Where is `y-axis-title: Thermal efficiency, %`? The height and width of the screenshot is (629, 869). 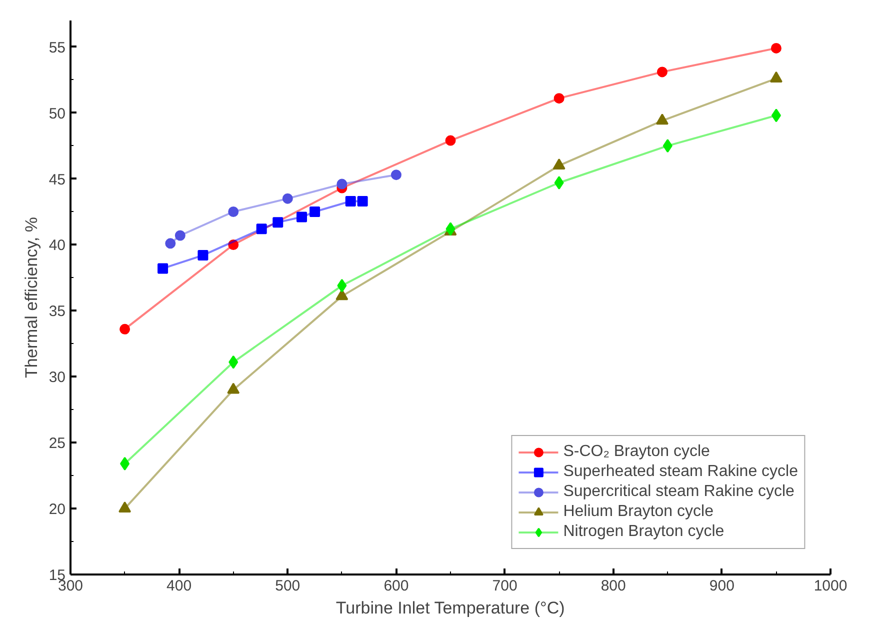
y-axis-title: Thermal efficiency, % is located at coordinates (31, 297).